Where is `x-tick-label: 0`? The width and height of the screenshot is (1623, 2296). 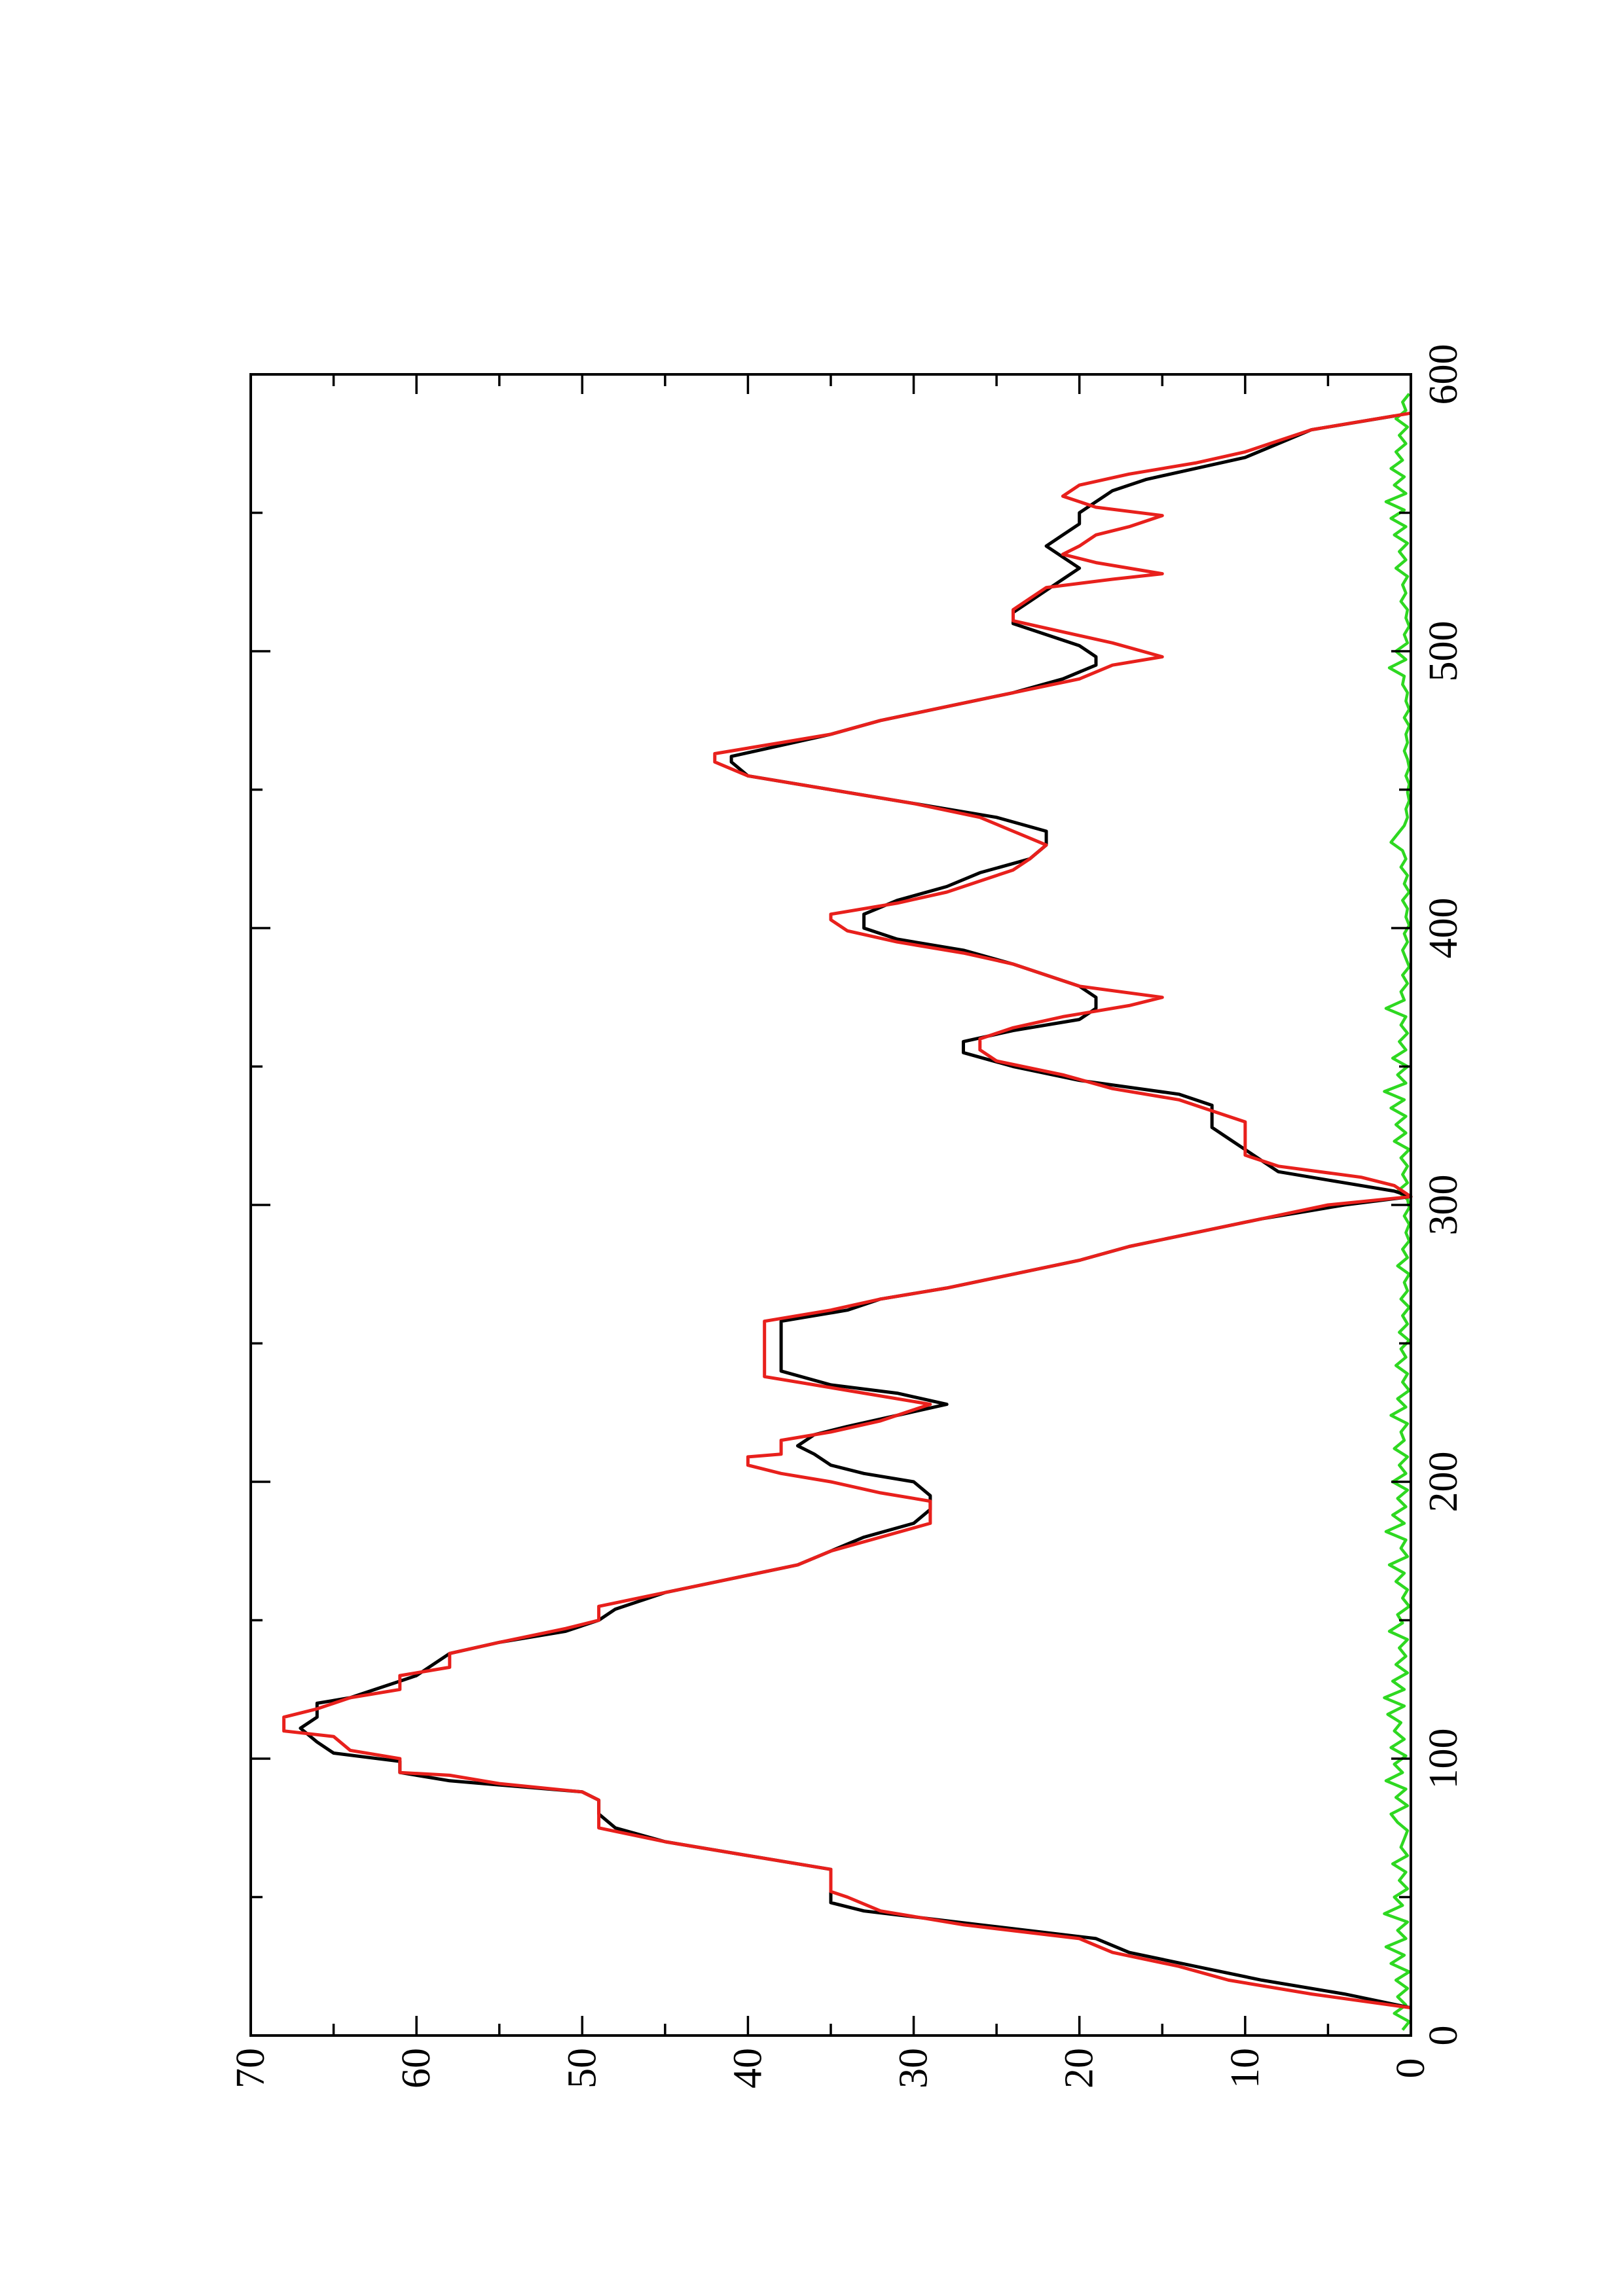 x-tick-label: 0 is located at coordinates (1443, 2036).